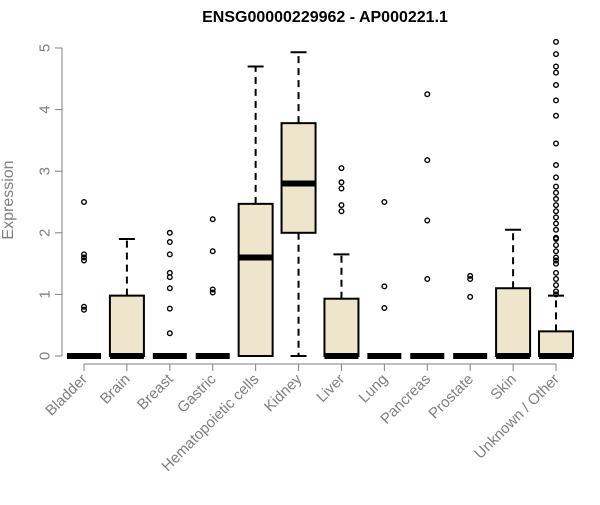  Describe the element at coordinates (451, 397) in the screenshot. I see `x-tick-label: Prostate` at that location.